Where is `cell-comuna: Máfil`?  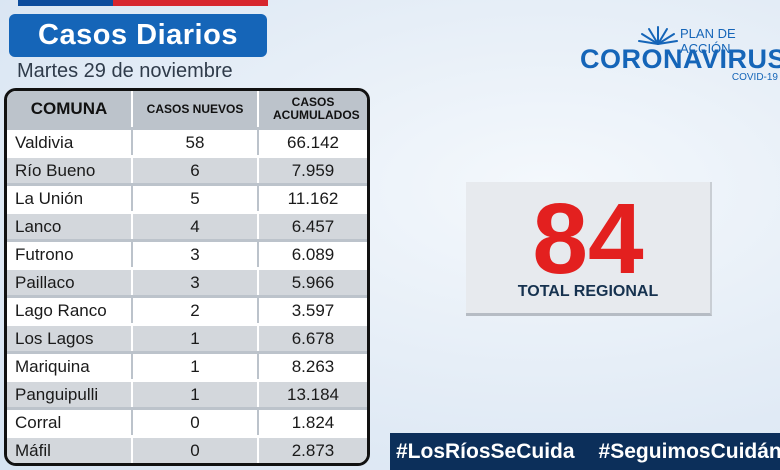 cell-comuna: Máfil is located at coordinates (70, 449).